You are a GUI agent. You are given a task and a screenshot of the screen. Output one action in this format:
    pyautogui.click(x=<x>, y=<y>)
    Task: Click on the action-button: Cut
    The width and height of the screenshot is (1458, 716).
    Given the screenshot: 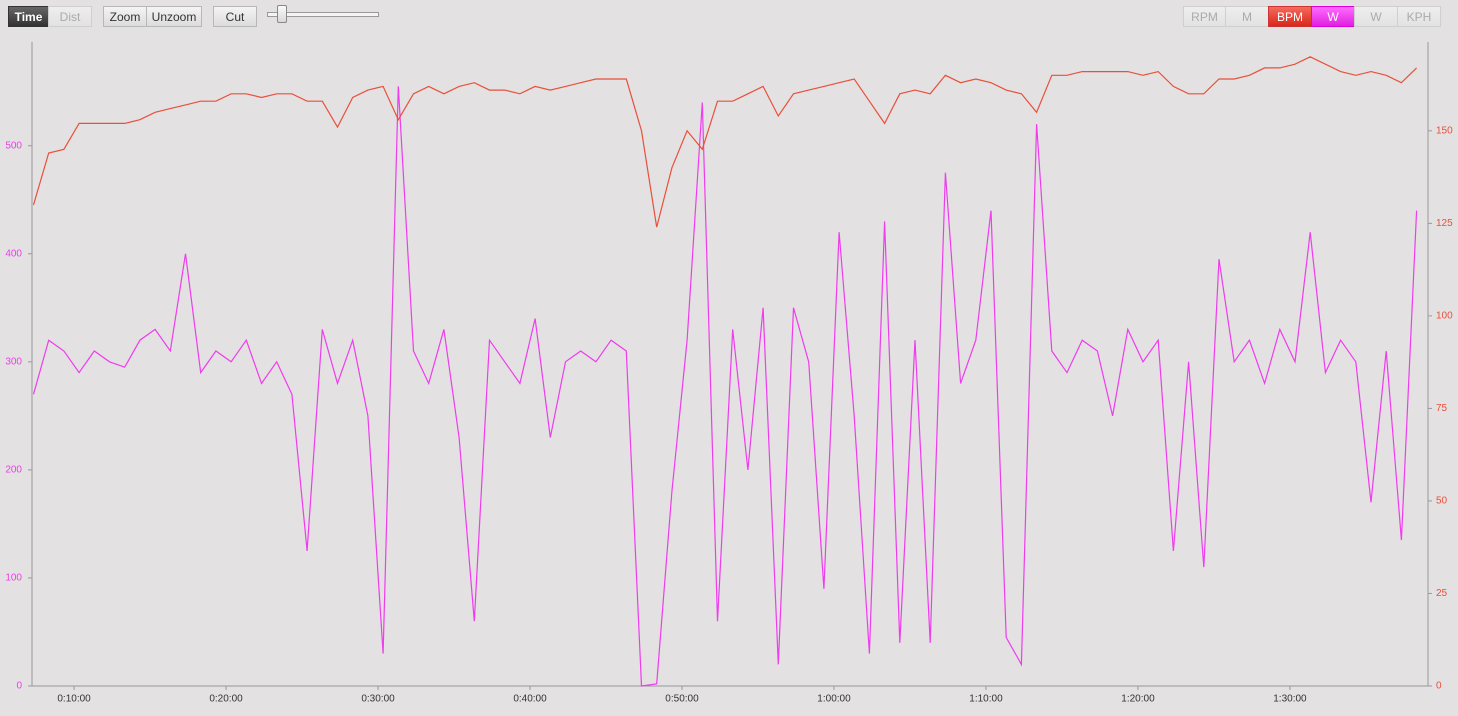 What is the action you would take?
    pyautogui.click(x=235, y=16)
    